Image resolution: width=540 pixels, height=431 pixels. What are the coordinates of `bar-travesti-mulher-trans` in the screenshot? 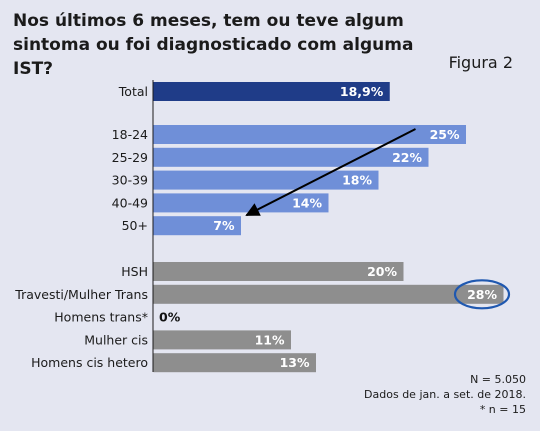 It's located at (328, 294).